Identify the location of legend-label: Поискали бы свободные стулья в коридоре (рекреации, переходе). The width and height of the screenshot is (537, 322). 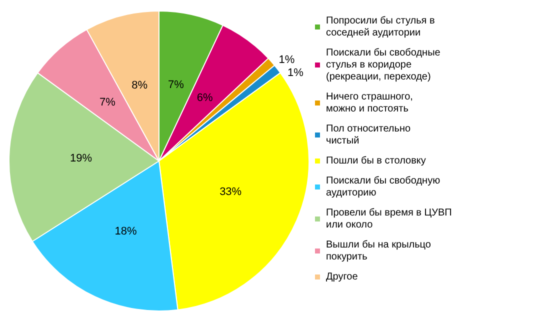
(385, 65).